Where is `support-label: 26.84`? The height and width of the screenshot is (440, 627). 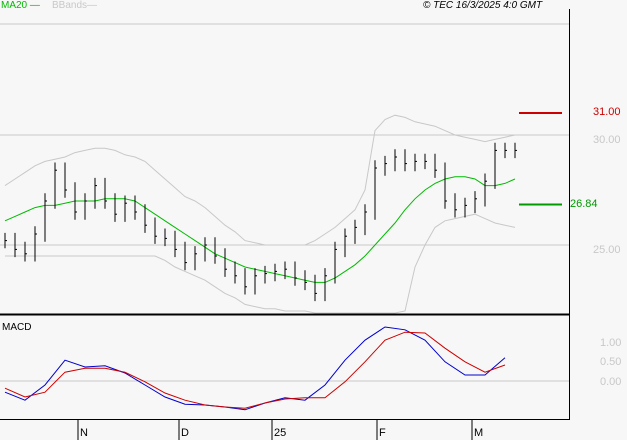
support-label: 26.84 is located at coordinates (584, 204).